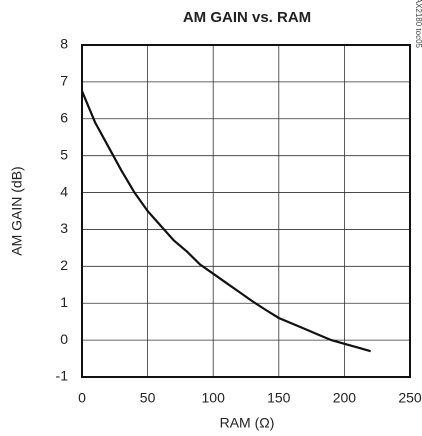 This screenshot has width=422, height=436. What do you see at coordinates (64, 81) in the screenshot?
I see `y-tick-label: 7` at bounding box center [64, 81].